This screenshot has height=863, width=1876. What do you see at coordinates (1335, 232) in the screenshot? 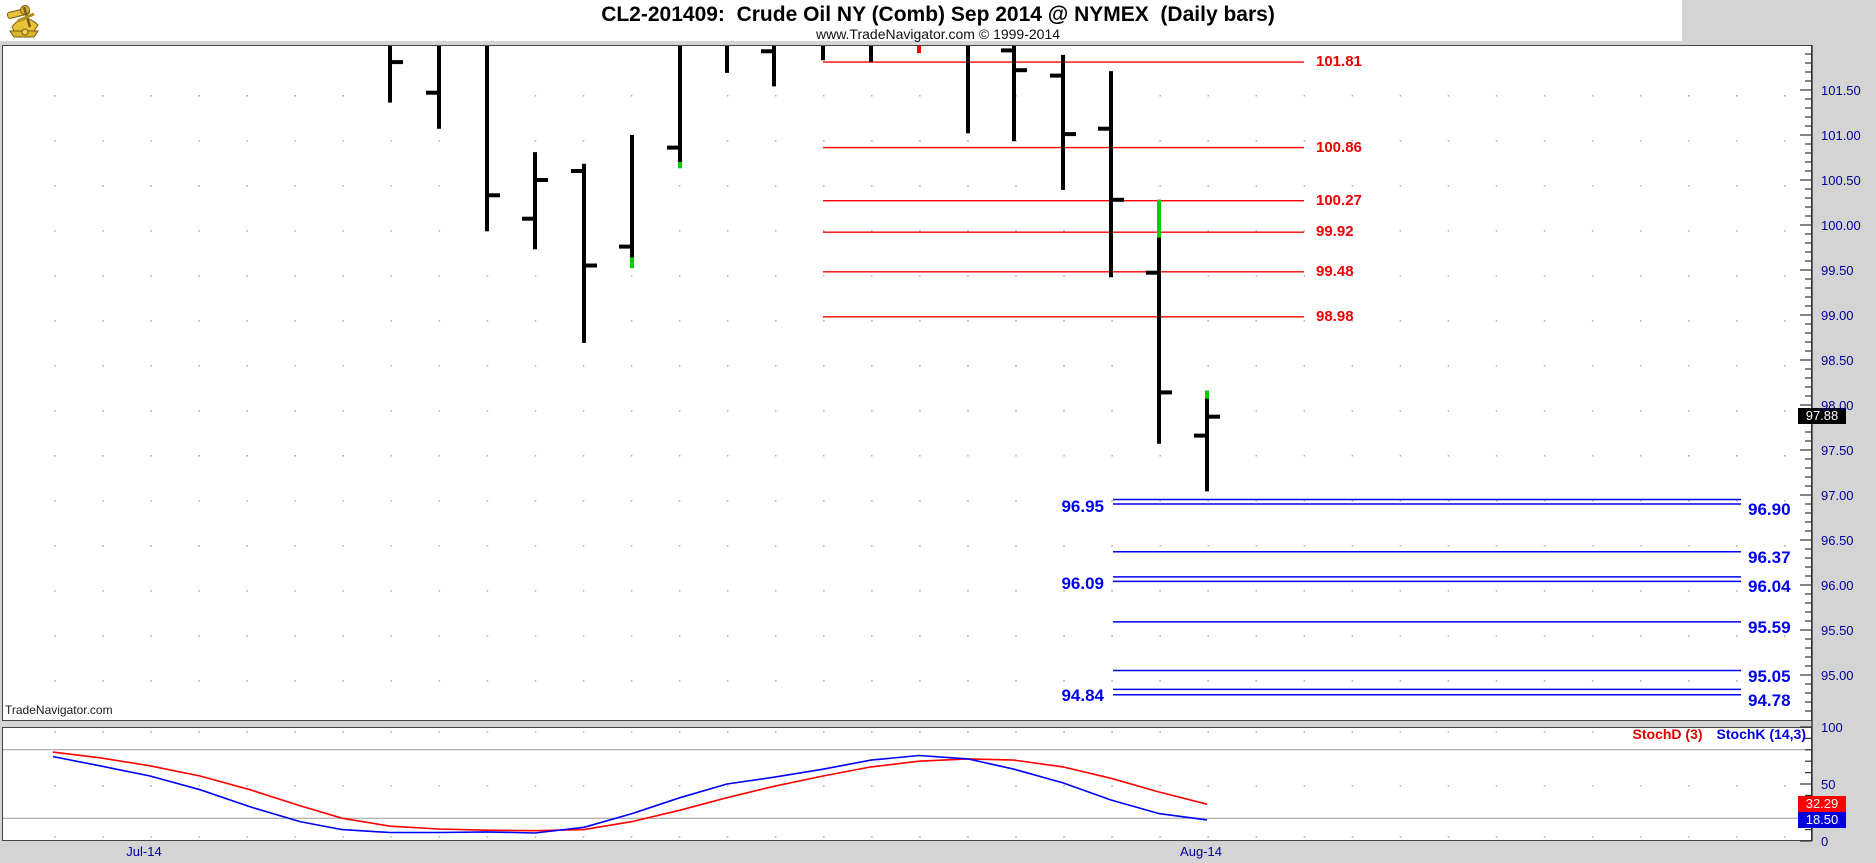
I see `resistance-level-label: 99.92` at bounding box center [1335, 232].